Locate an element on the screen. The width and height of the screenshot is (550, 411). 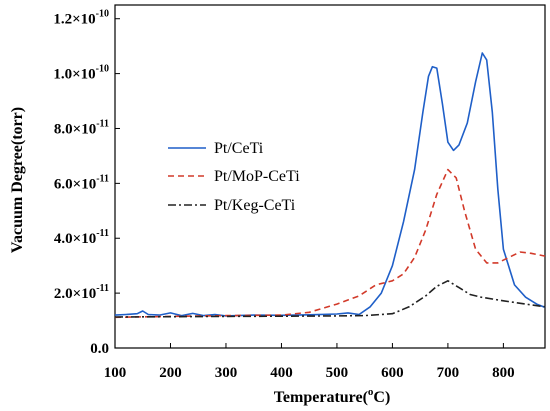
x-axis-title: Temperature(oC) is located at coordinates (332, 396).